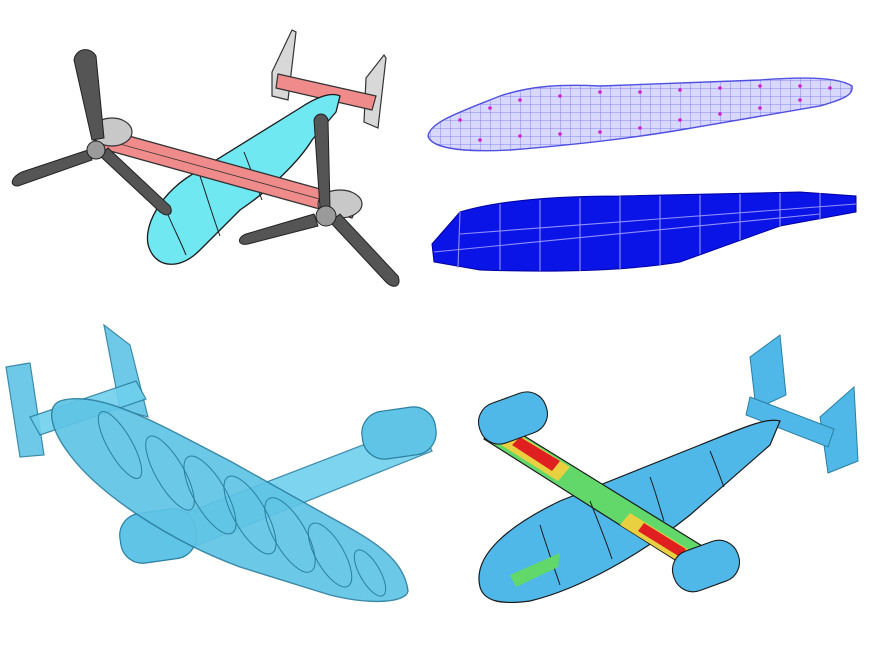 The image size is (870, 653). Describe the element at coordinates (25, 410) in the screenshot. I see `mesh-tail-fin-left` at that location.